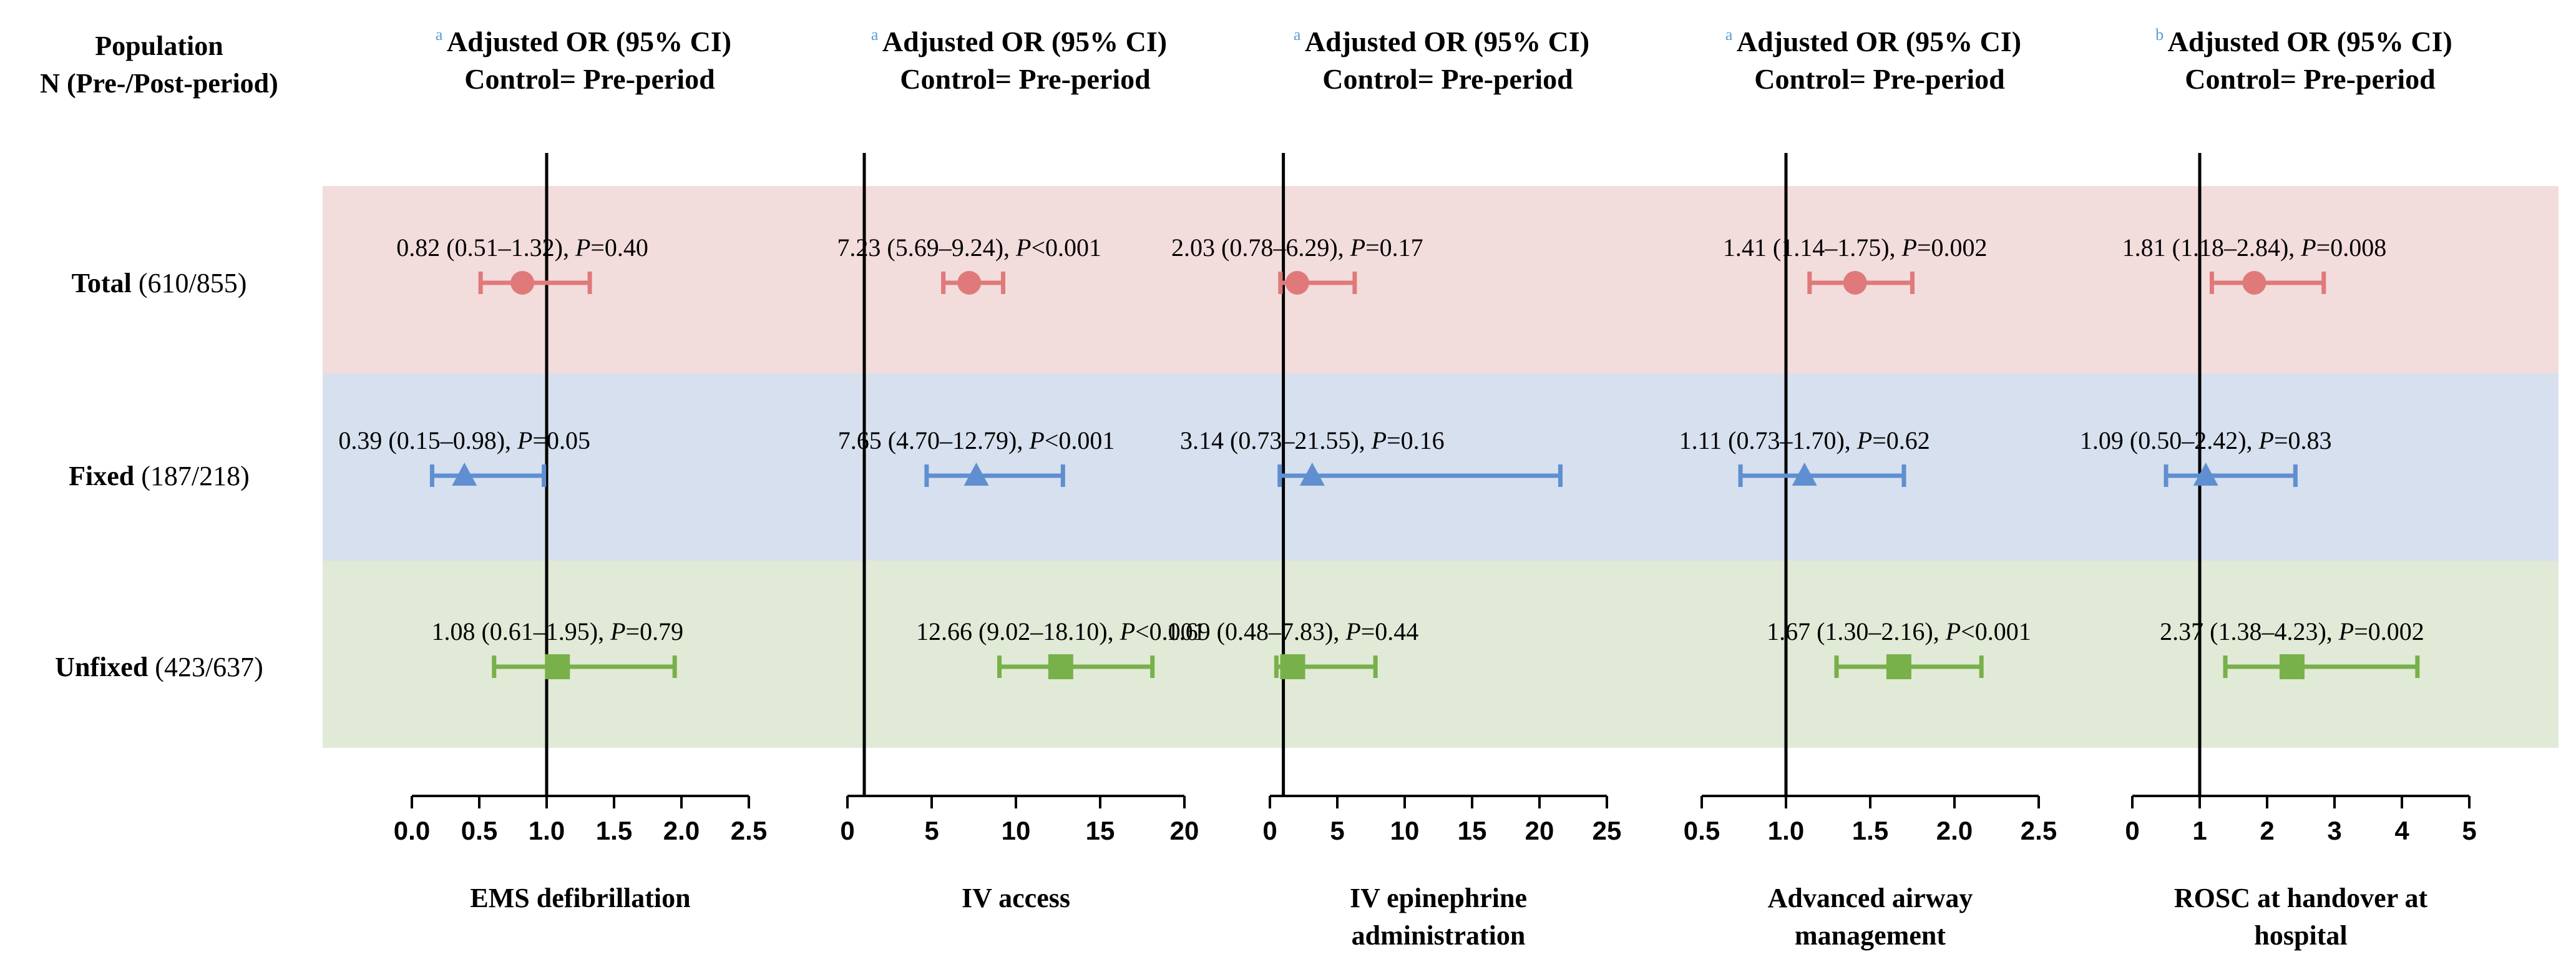  Describe the element at coordinates (464, 440) in the screenshot. I see `point-label: 0.39 (0.15–0.98), P=0.05` at that location.